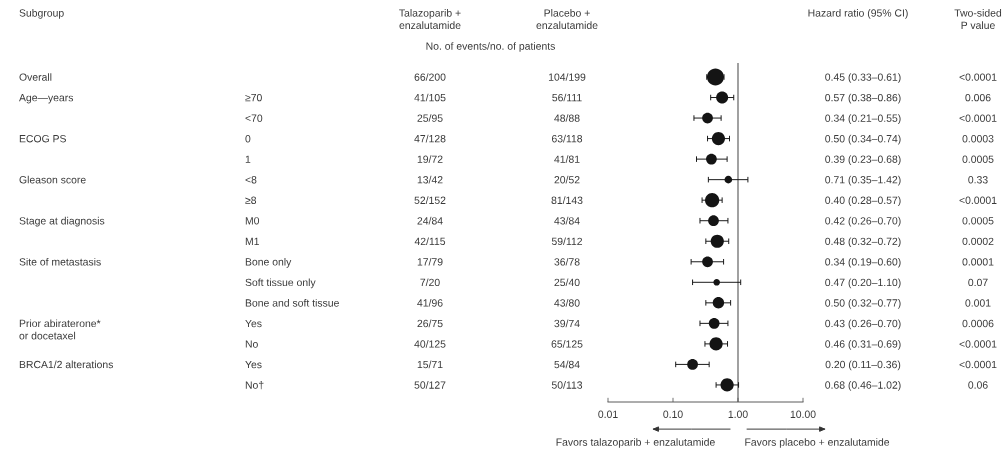 This screenshot has width=1003, height=452. What do you see at coordinates (863, 283) in the screenshot?
I see `data-label: 0.47 (0.20–1.10)` at bounding box center [863, 283].